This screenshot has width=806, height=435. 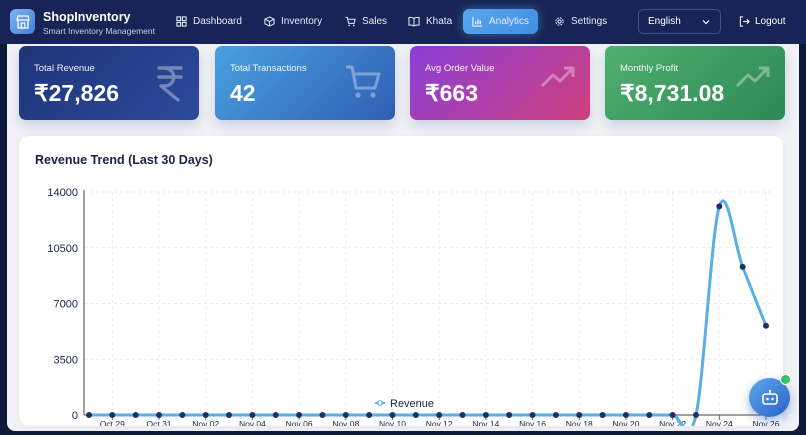 I want to click on nav-inventory: Inventory, so click(x=293, y=21).